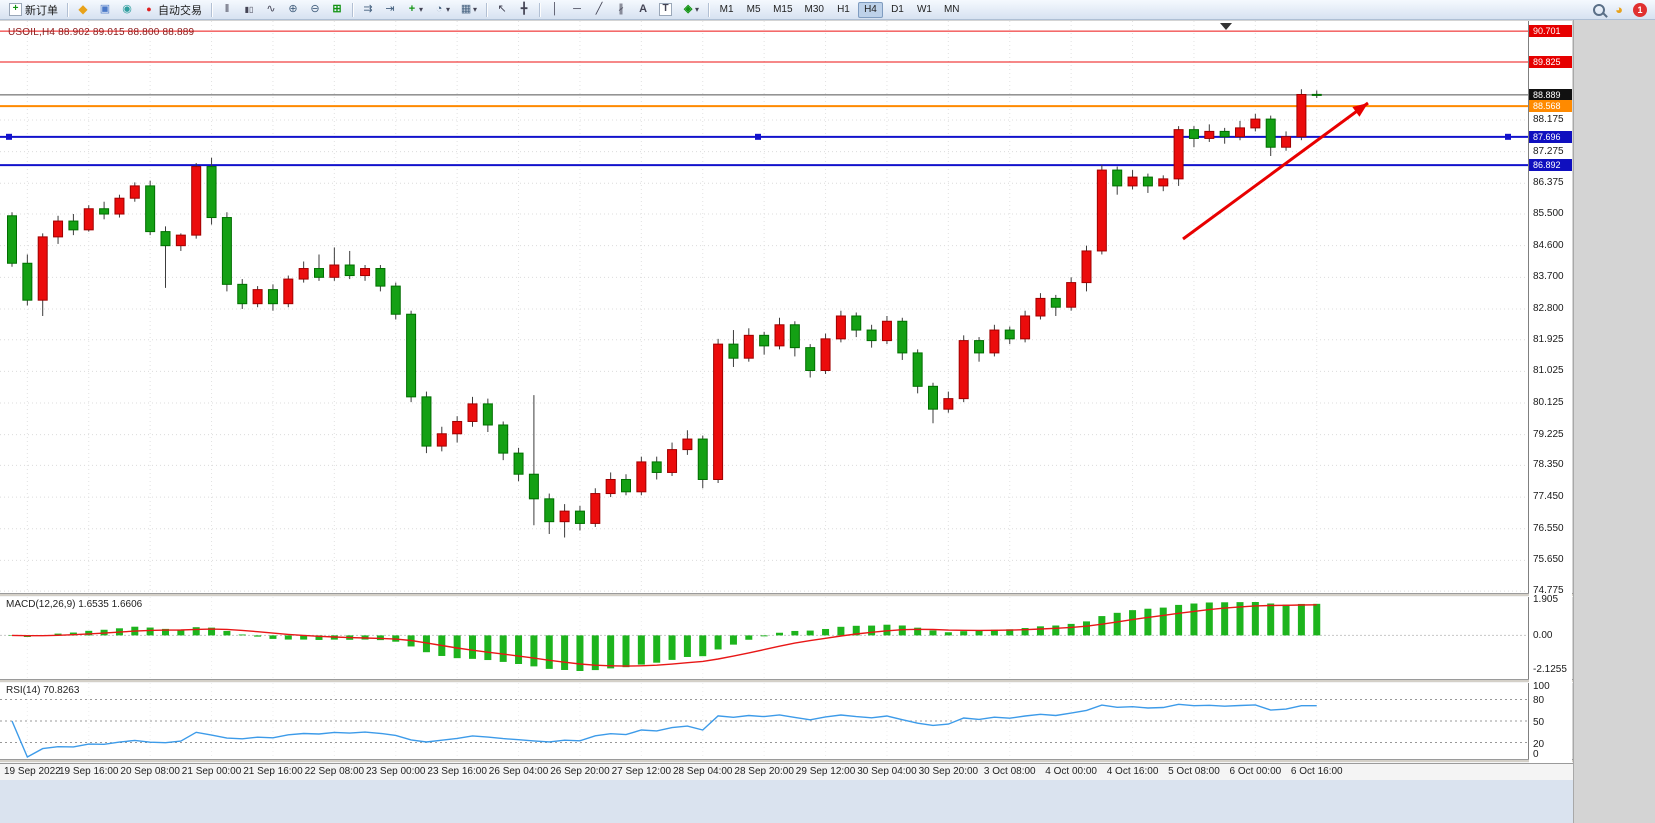 The image size is (1655, 823). Describe the element at coordinates (690, 9) in the screenshot. I see `shapes-button: ◈ ▾` at that location.